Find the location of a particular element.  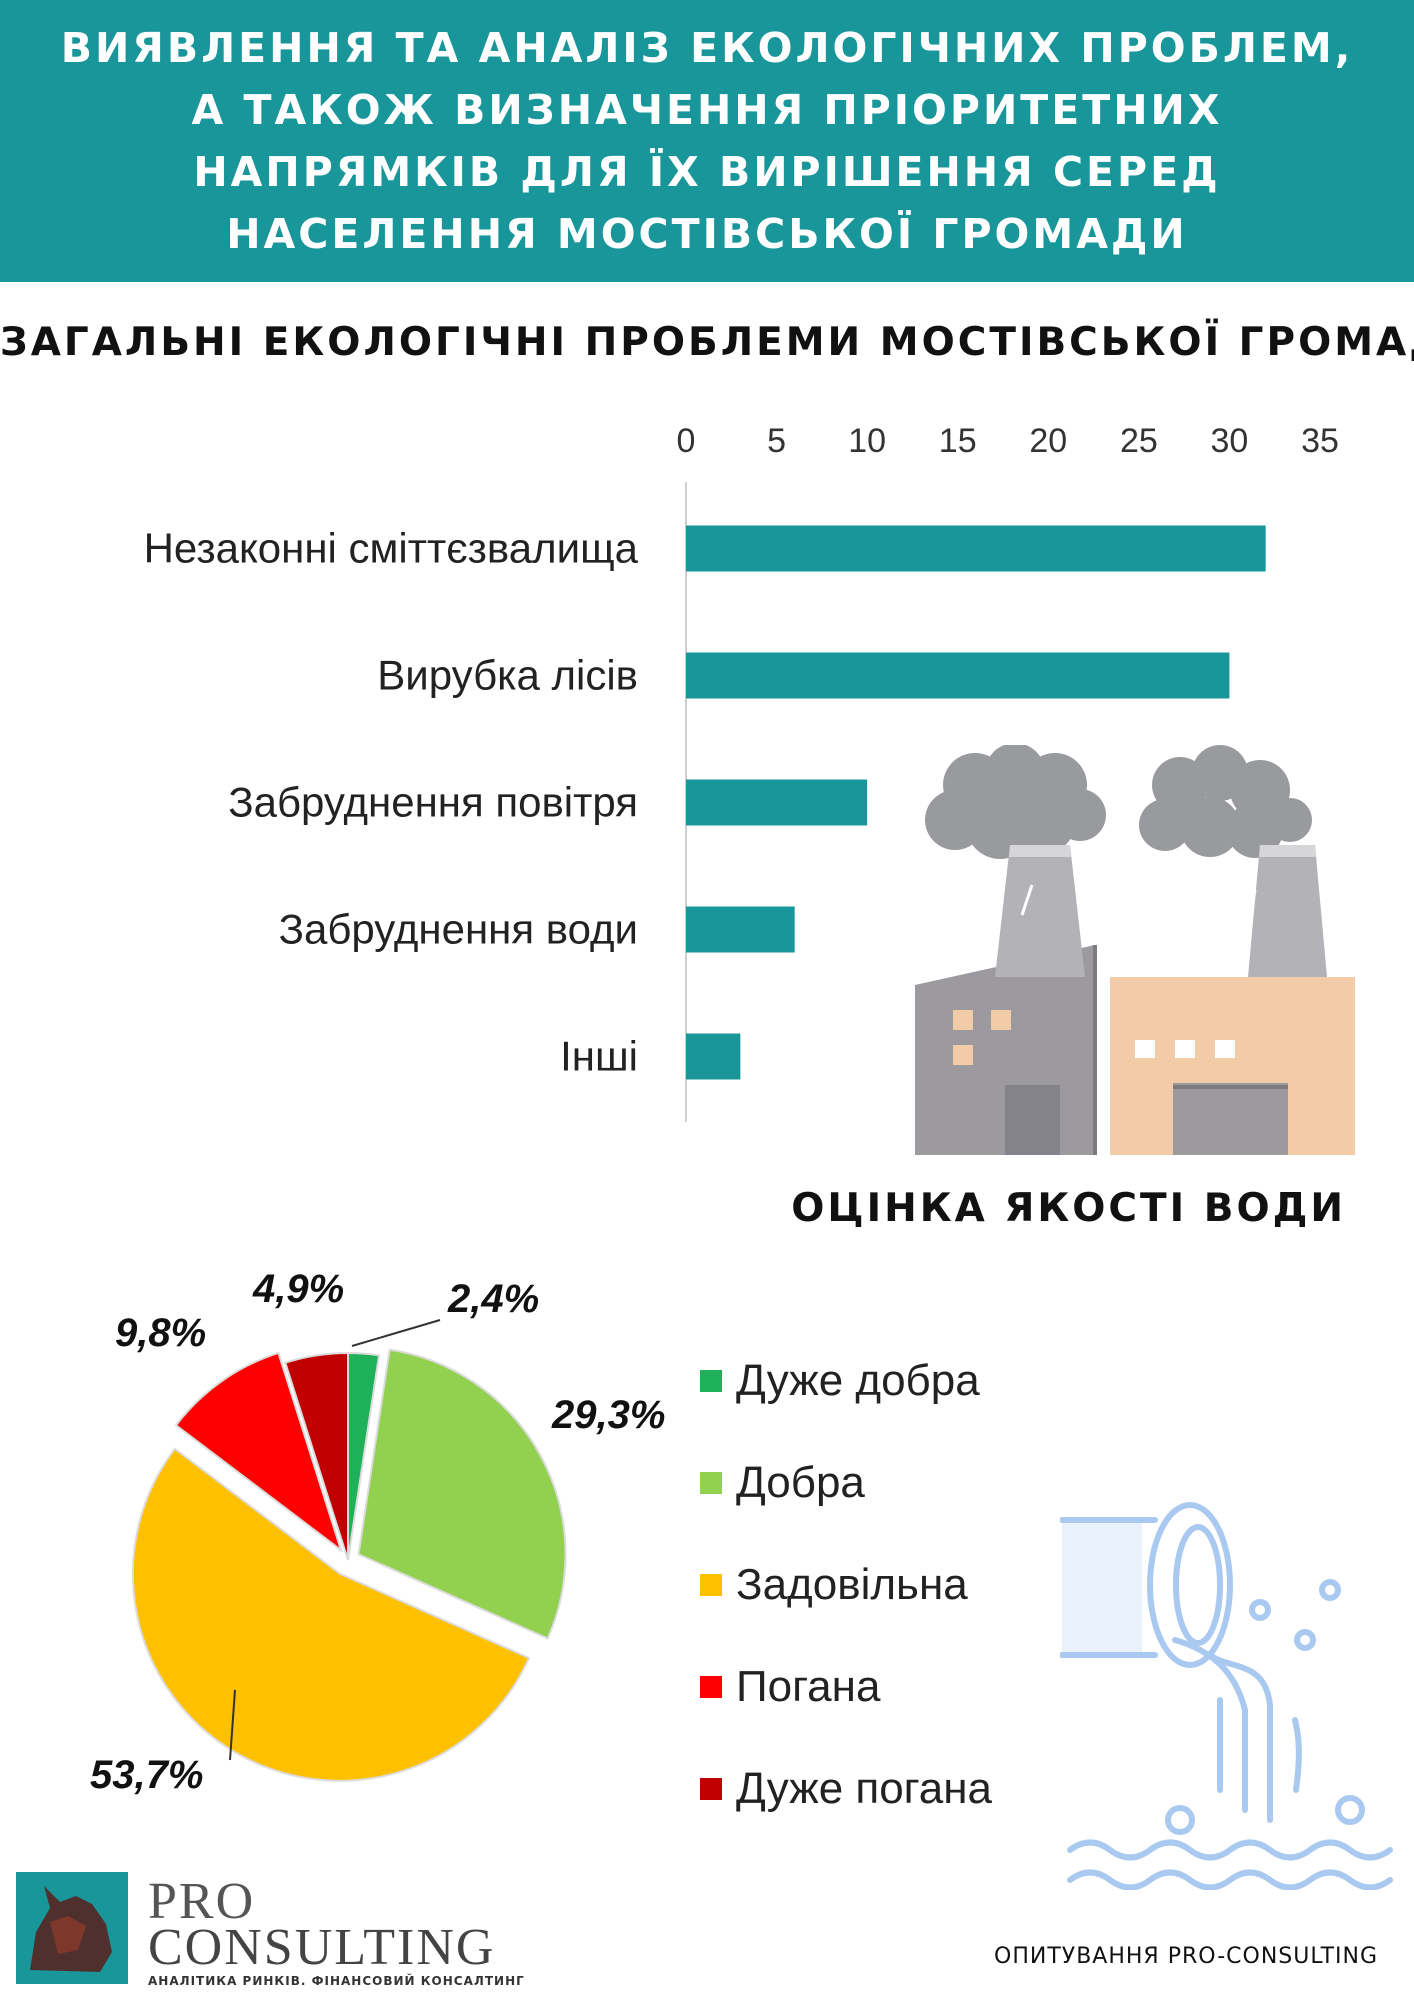

x-tick-label: 0 is located at coordinates (686, 441).